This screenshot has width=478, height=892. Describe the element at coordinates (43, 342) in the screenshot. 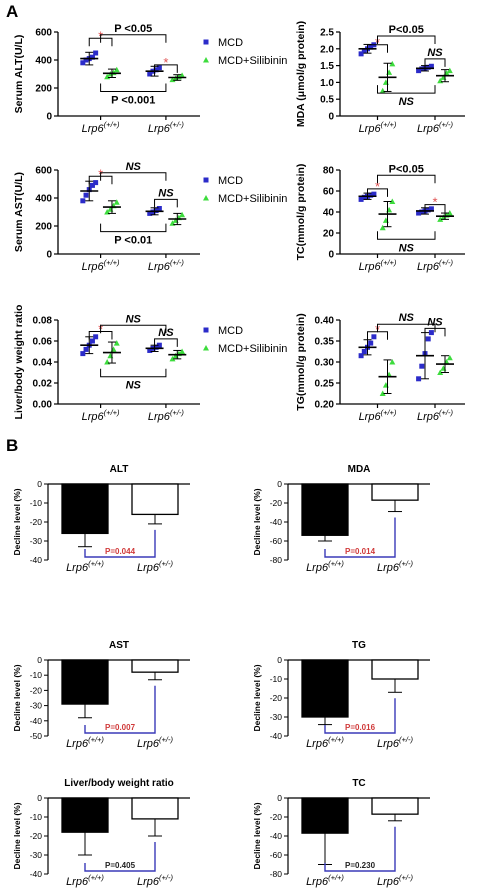

I see `y-tick-label: 0.06` at that location.